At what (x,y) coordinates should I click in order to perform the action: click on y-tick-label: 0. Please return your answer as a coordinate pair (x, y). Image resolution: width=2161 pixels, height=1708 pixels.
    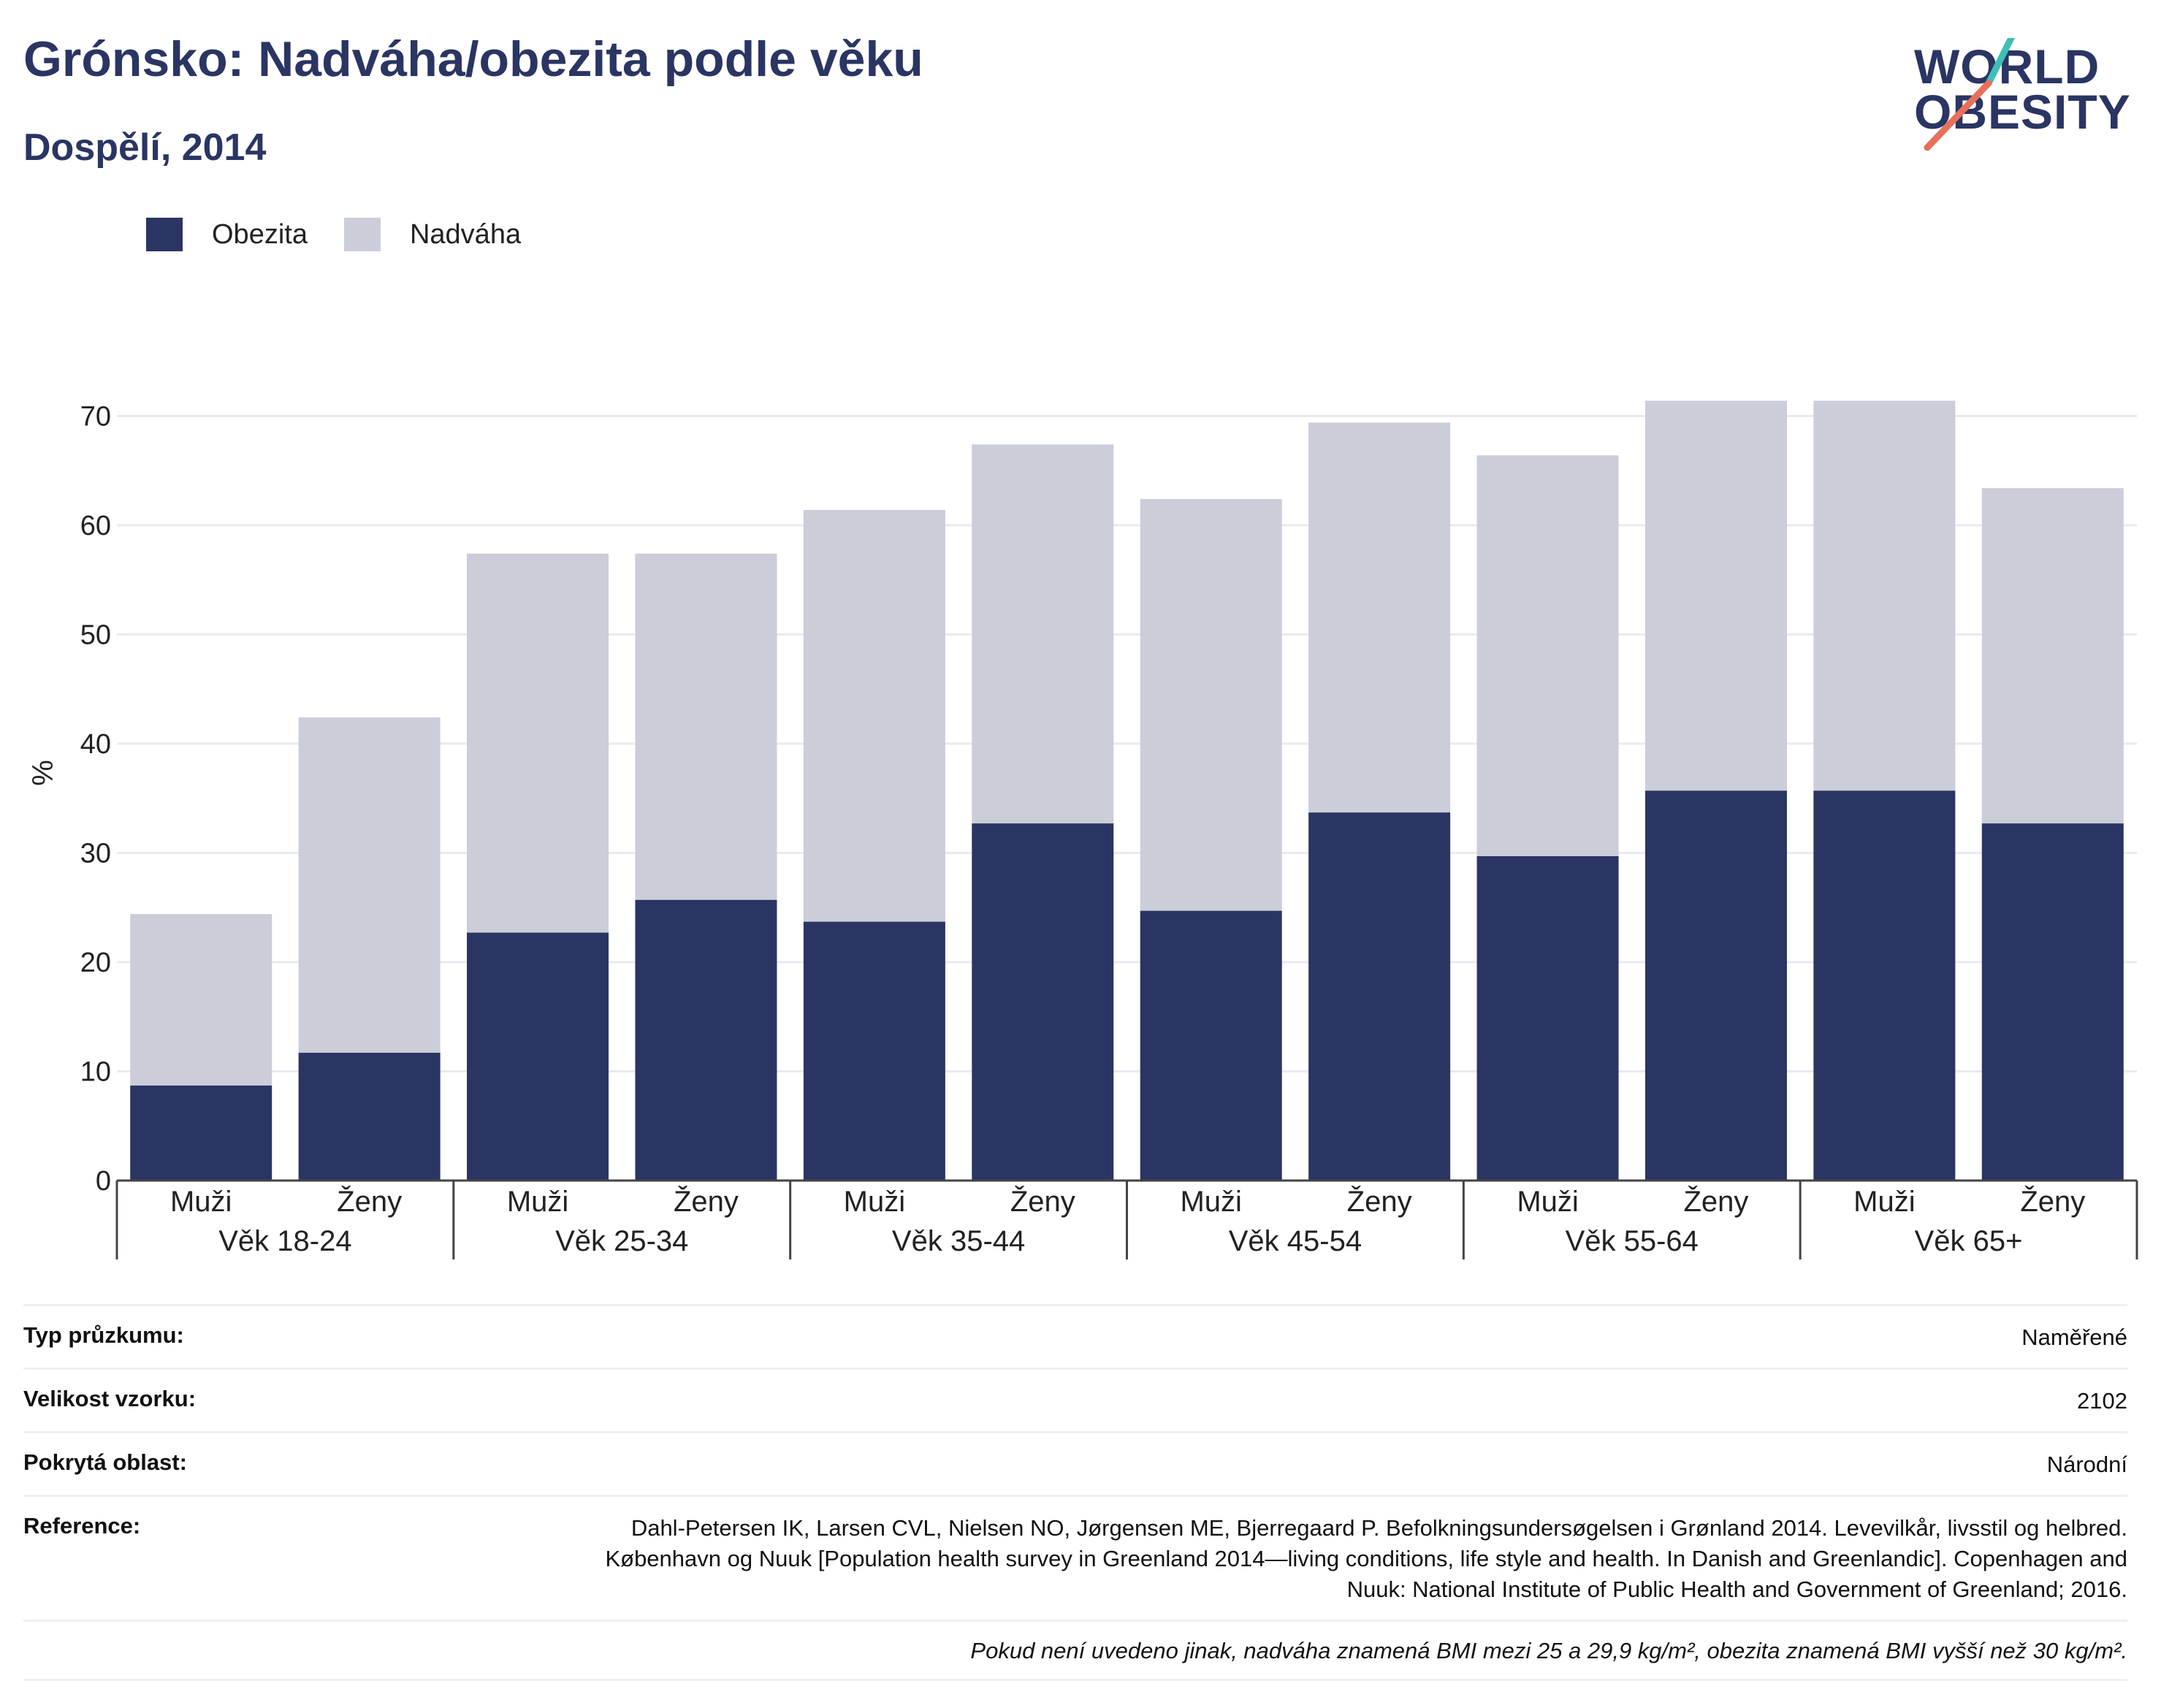
    Looking at the image, I should click on (103, 1181).